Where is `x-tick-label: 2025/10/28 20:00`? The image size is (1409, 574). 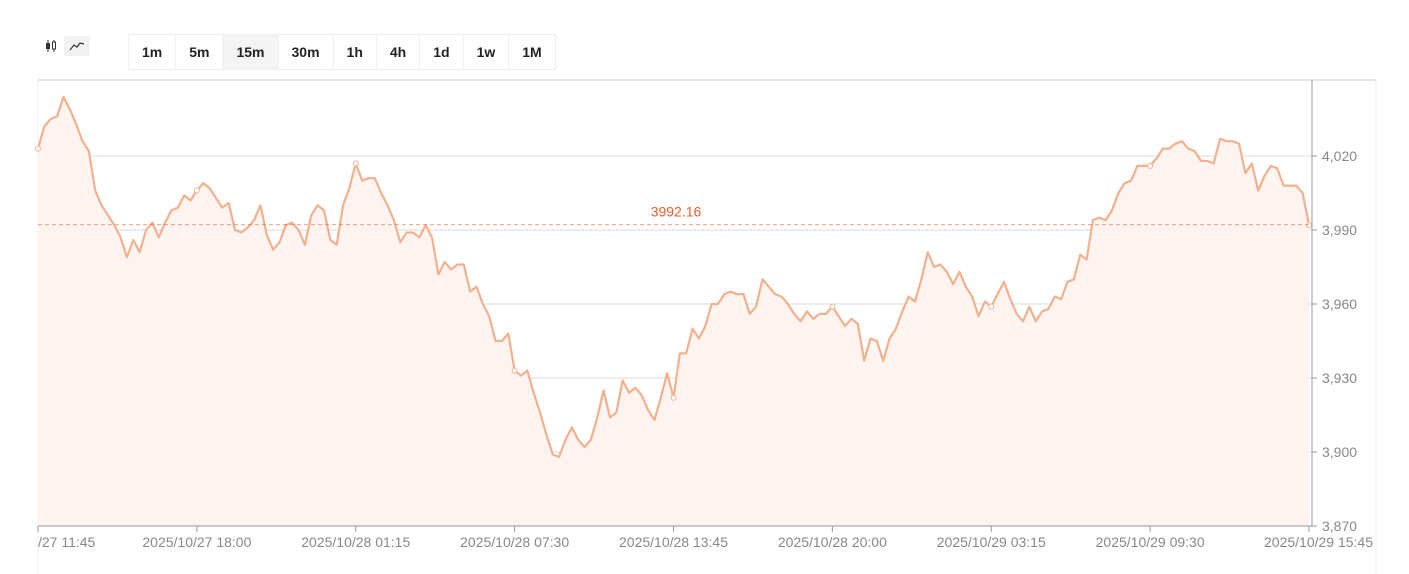
x-tick-label: 2025/10/28 20:00 is located at coordinates (832, 542).